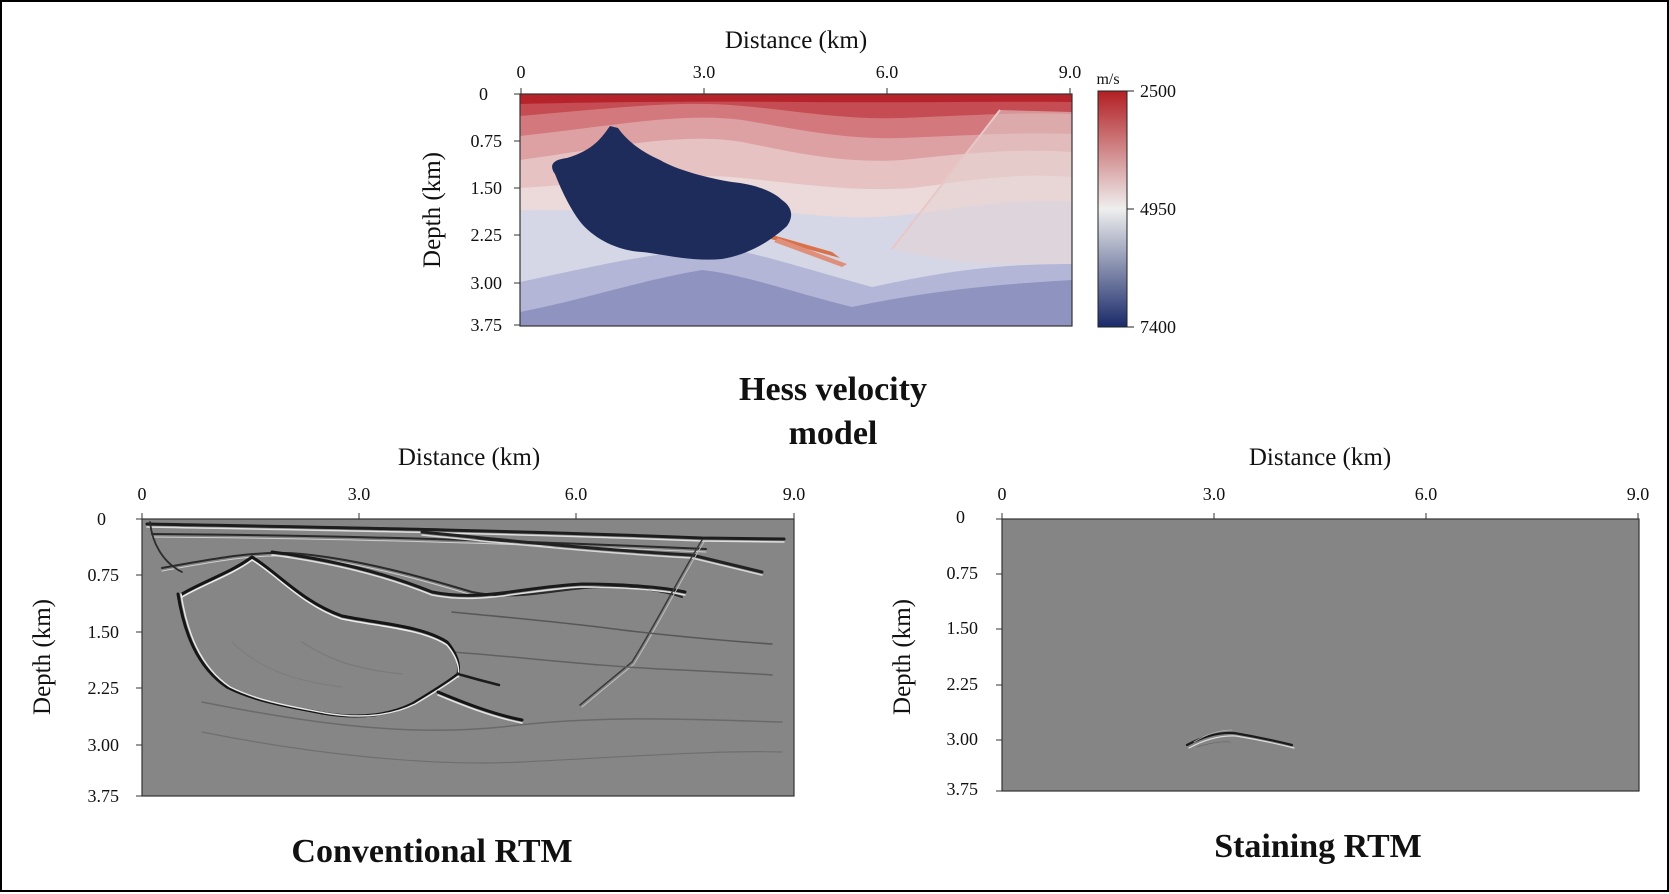 The width and height of the screenshot is (1669, 894). I want to click on top-x-tick-0: 0, so click(521, 72).